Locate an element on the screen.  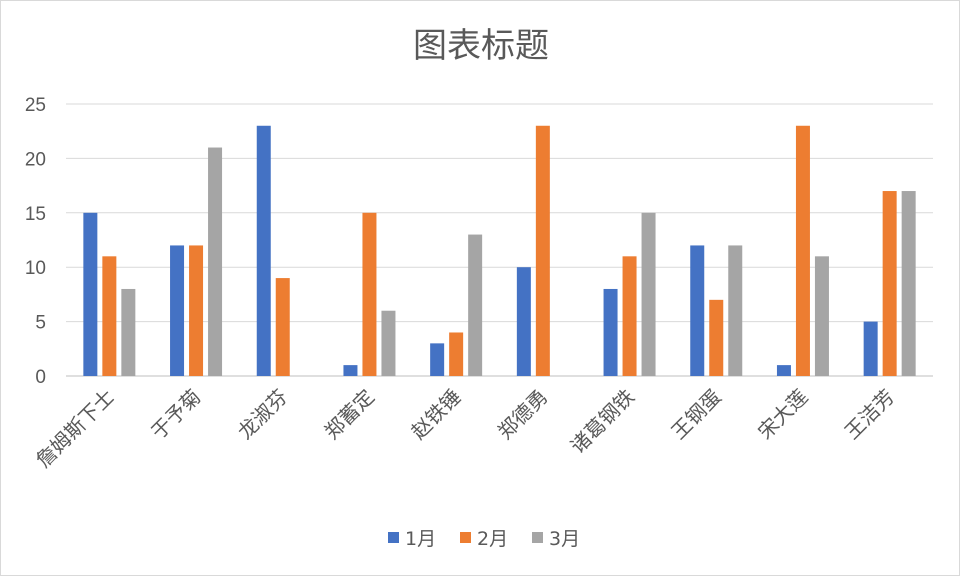
x-category-label: 赵铁锤 is located at coordinates (435, 414).